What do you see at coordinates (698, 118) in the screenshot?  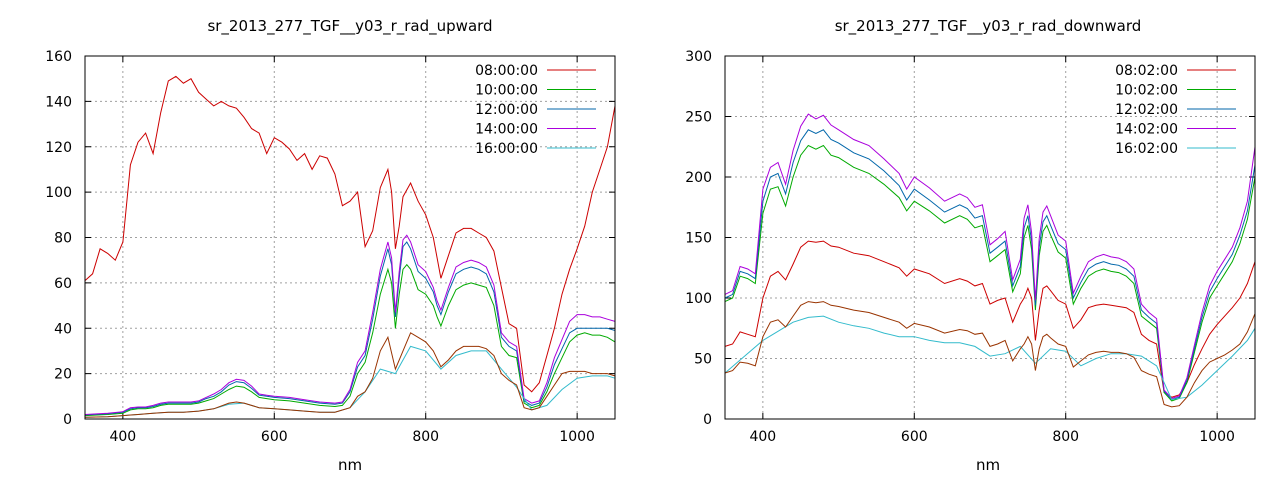 I see `y-tick-label: 250` at bounding box center [698, 118].